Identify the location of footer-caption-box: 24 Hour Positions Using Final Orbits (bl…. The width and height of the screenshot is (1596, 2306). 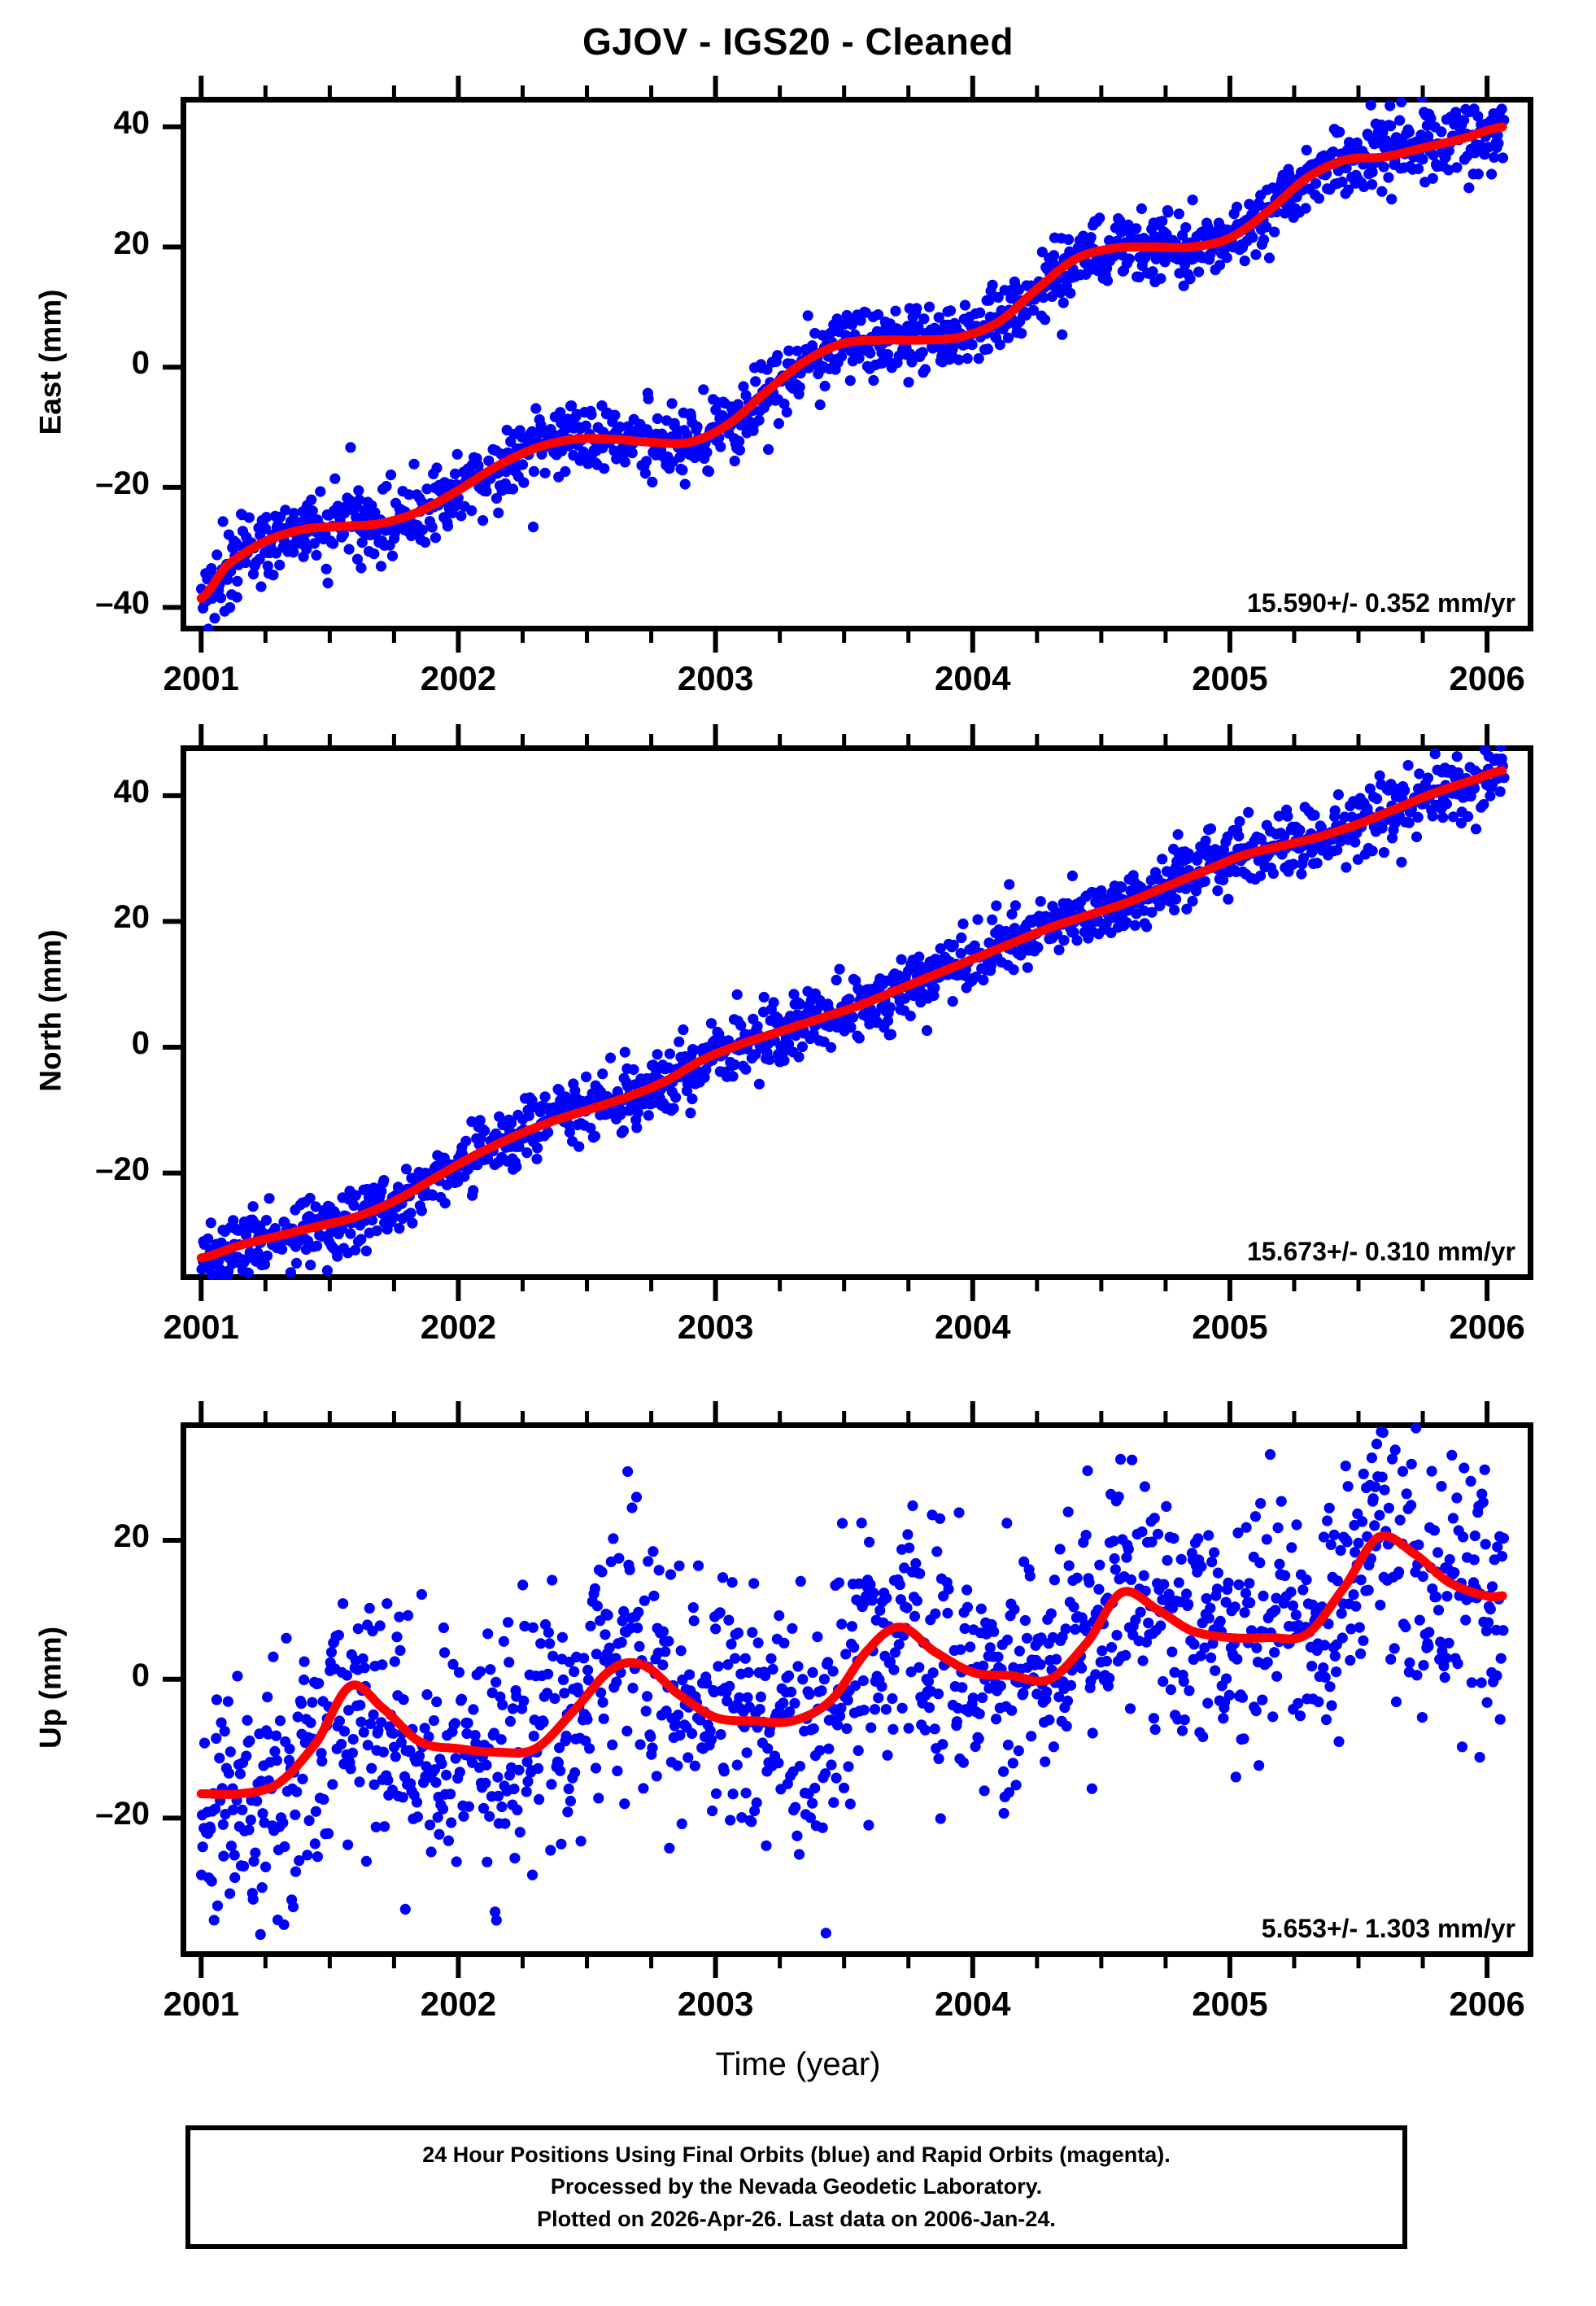
(796, 2187).